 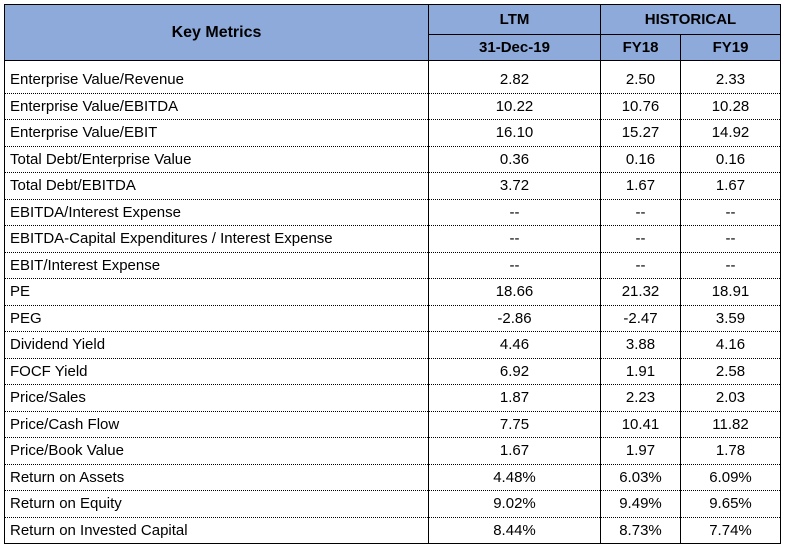 I want to click on fy18-value: 0.16, so click(x=640, y=159).